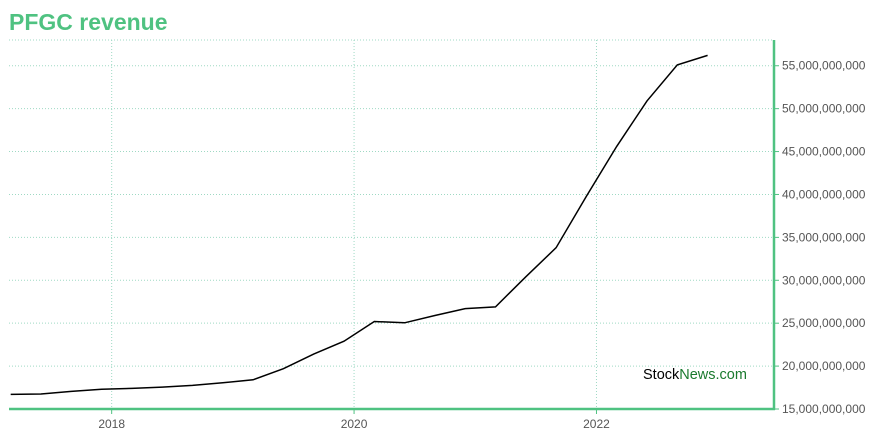 The height and width of the screenshot is (440, 880). What do you see at coordinates (354, 424) in the screenshot?
I see `x-tick-label: 2020` at bounding box center [354, 424].